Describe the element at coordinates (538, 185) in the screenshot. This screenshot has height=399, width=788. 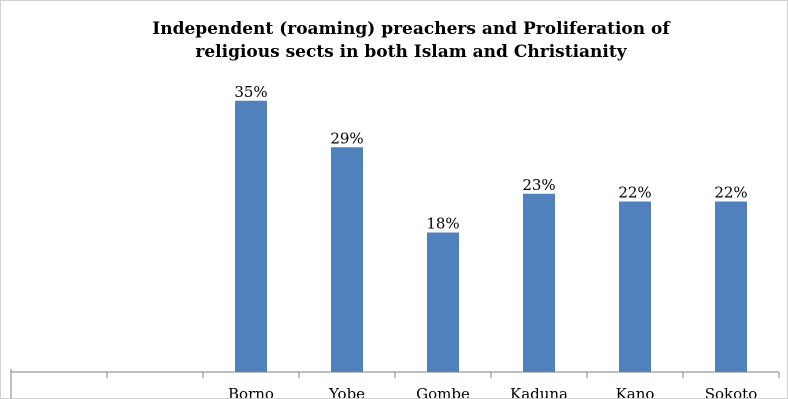
I see `data-label-kaduna: 23%` at that location.